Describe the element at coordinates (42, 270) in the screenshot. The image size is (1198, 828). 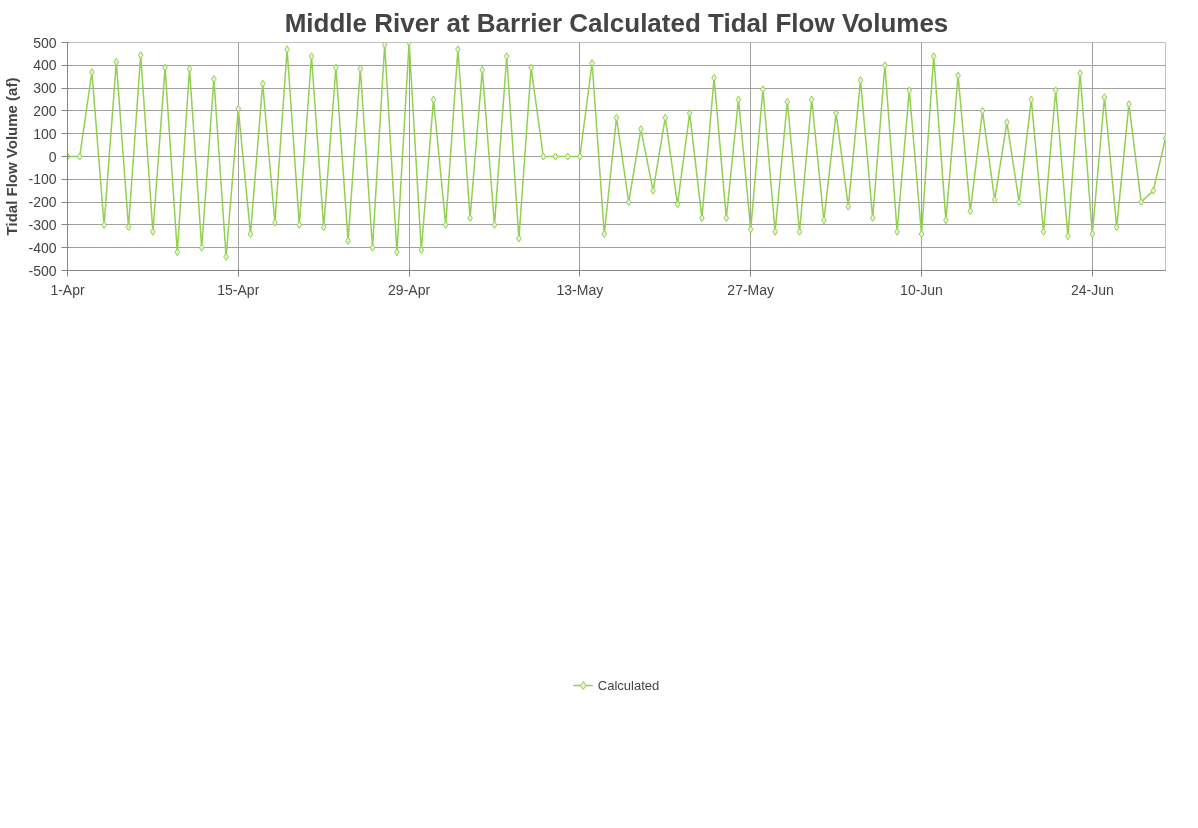
I see `y-tick-label: -500` at that location.